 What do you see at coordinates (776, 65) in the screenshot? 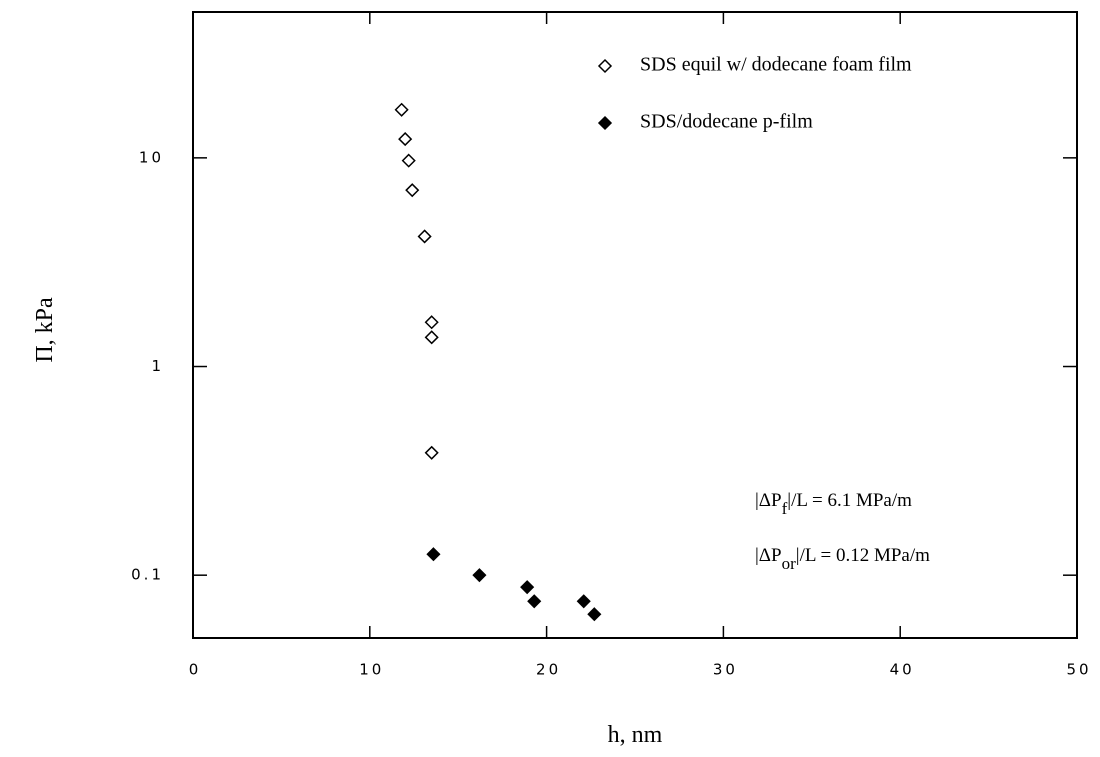
I see `legend-label: SDS equil w/ dodecane foam film` at bounding box center [776, 65].